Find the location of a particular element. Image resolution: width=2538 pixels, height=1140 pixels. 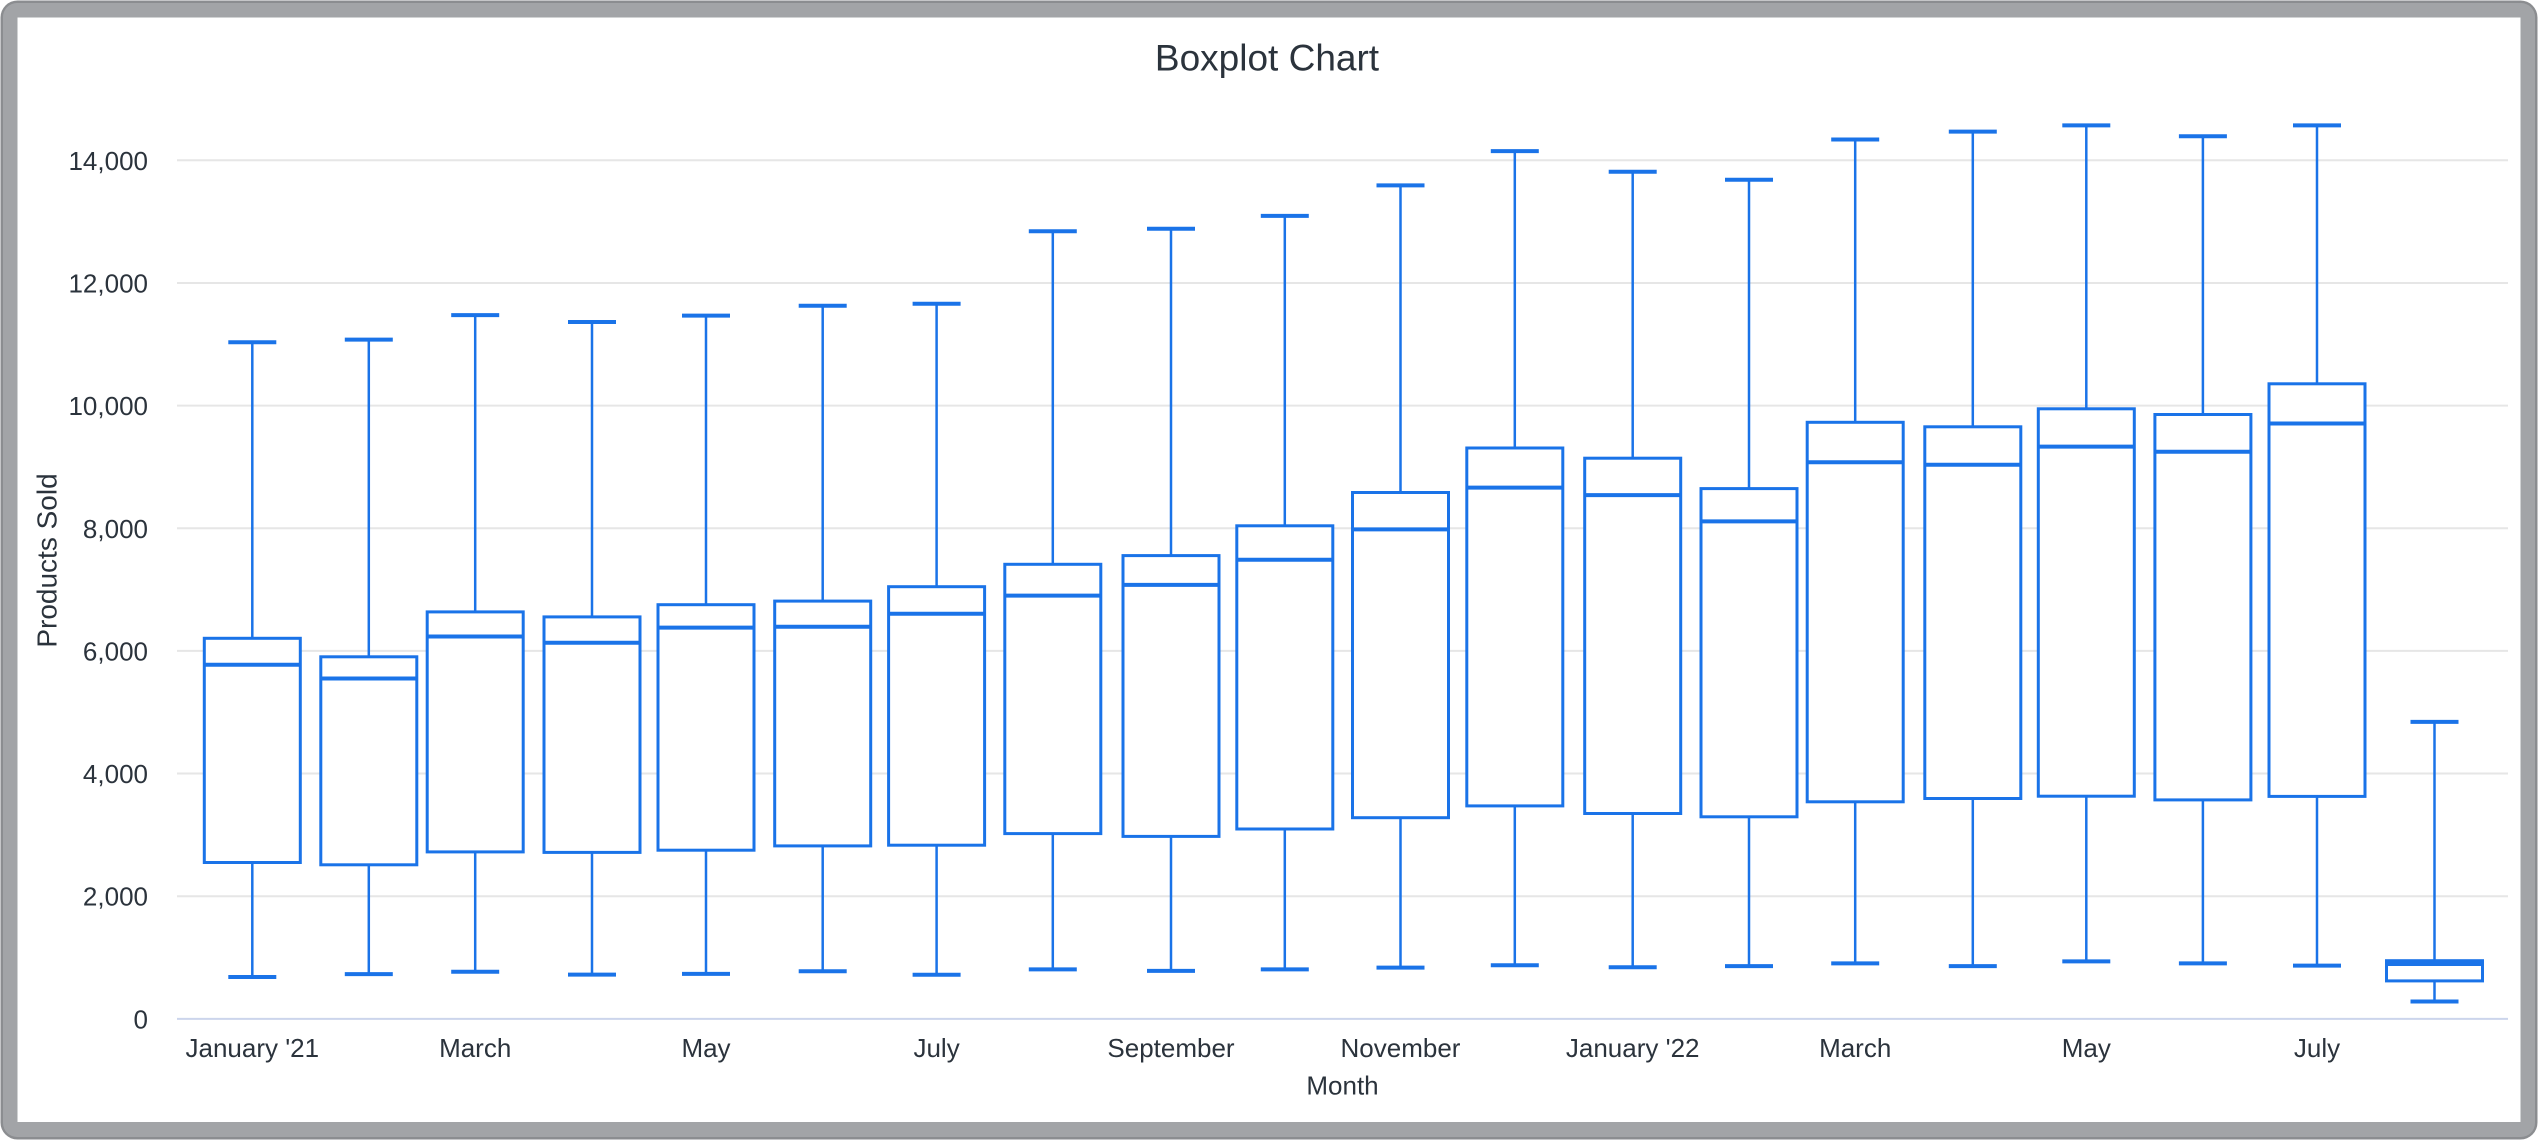

svg-text: 2,000 is located at coordinates (115, 897).